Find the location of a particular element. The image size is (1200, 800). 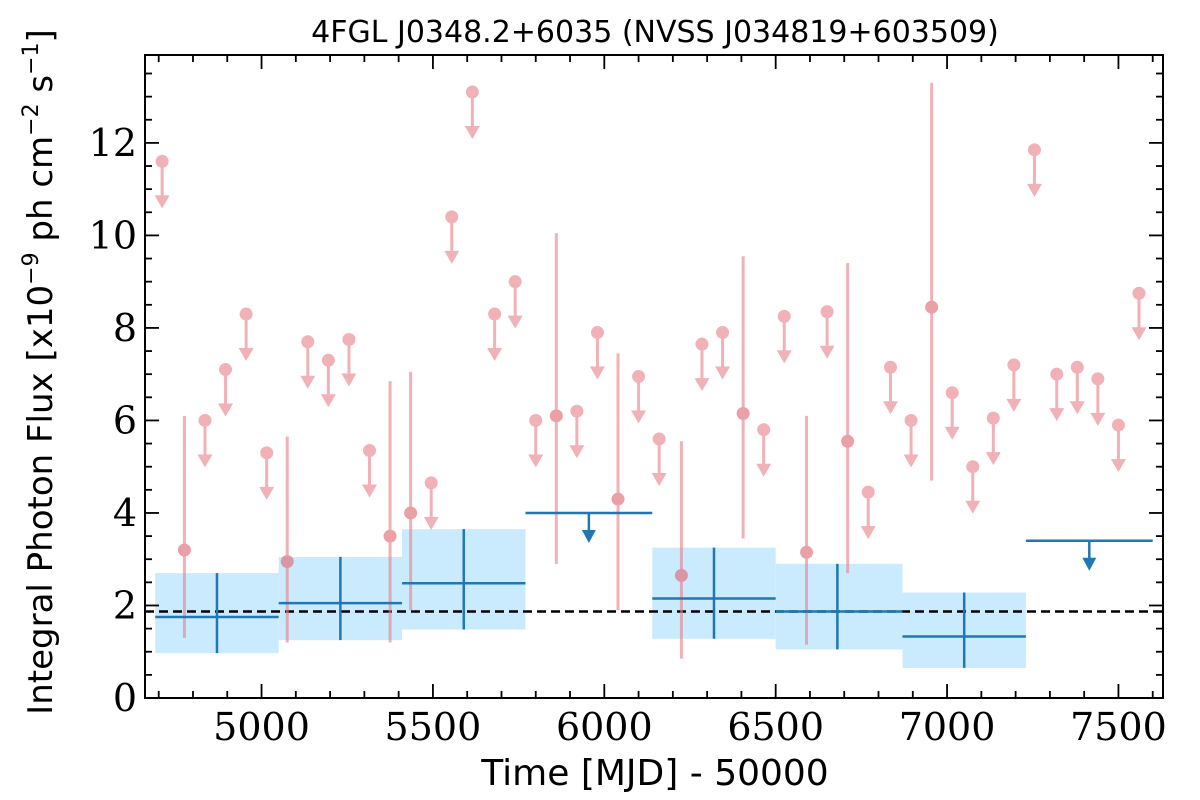

y-axis-label: Integral Photon Flux [x10−9 ph cm−2 s−1] is located at coordinates (40, 372).